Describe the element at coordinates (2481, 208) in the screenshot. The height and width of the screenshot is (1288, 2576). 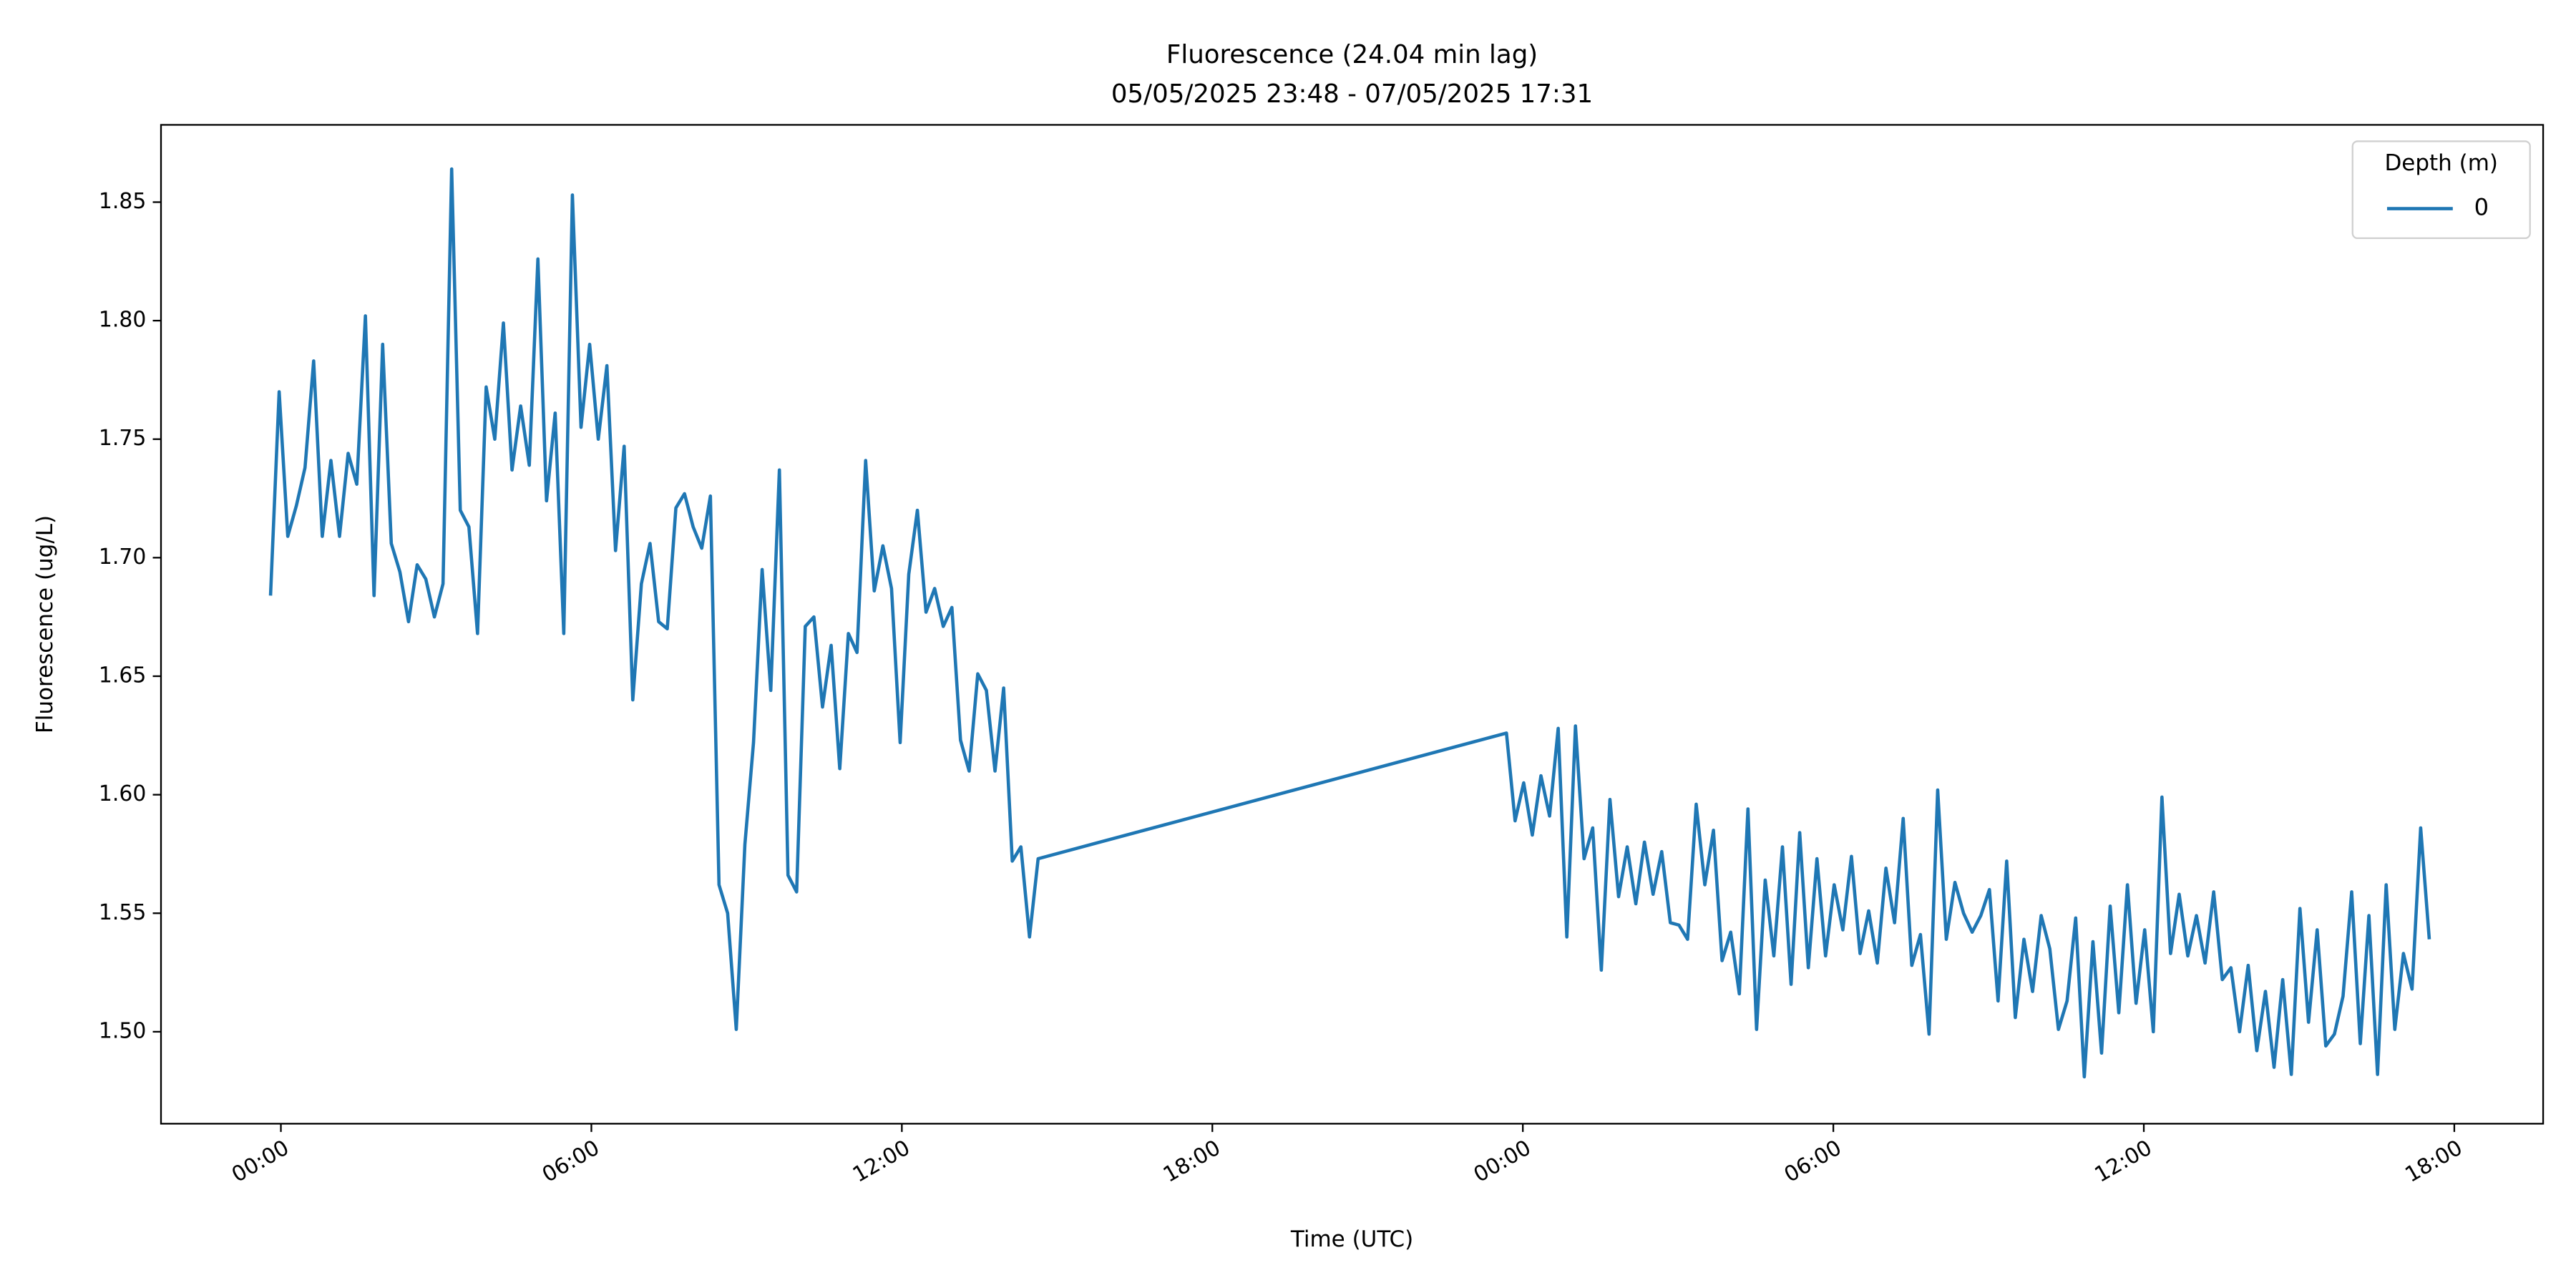
I see `legend-label: 0` at that location.